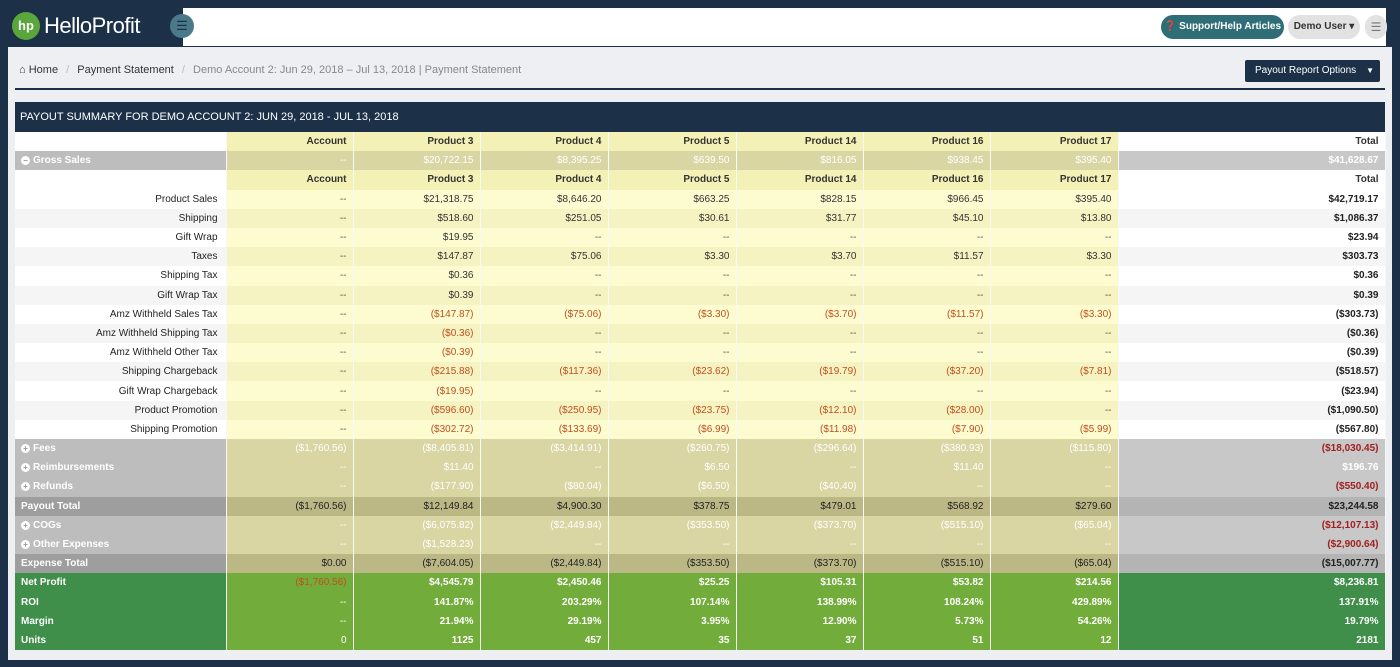 This screenshot has width=1400, height=667. I want to click on row-label-text: COGs, so click(47, 525).